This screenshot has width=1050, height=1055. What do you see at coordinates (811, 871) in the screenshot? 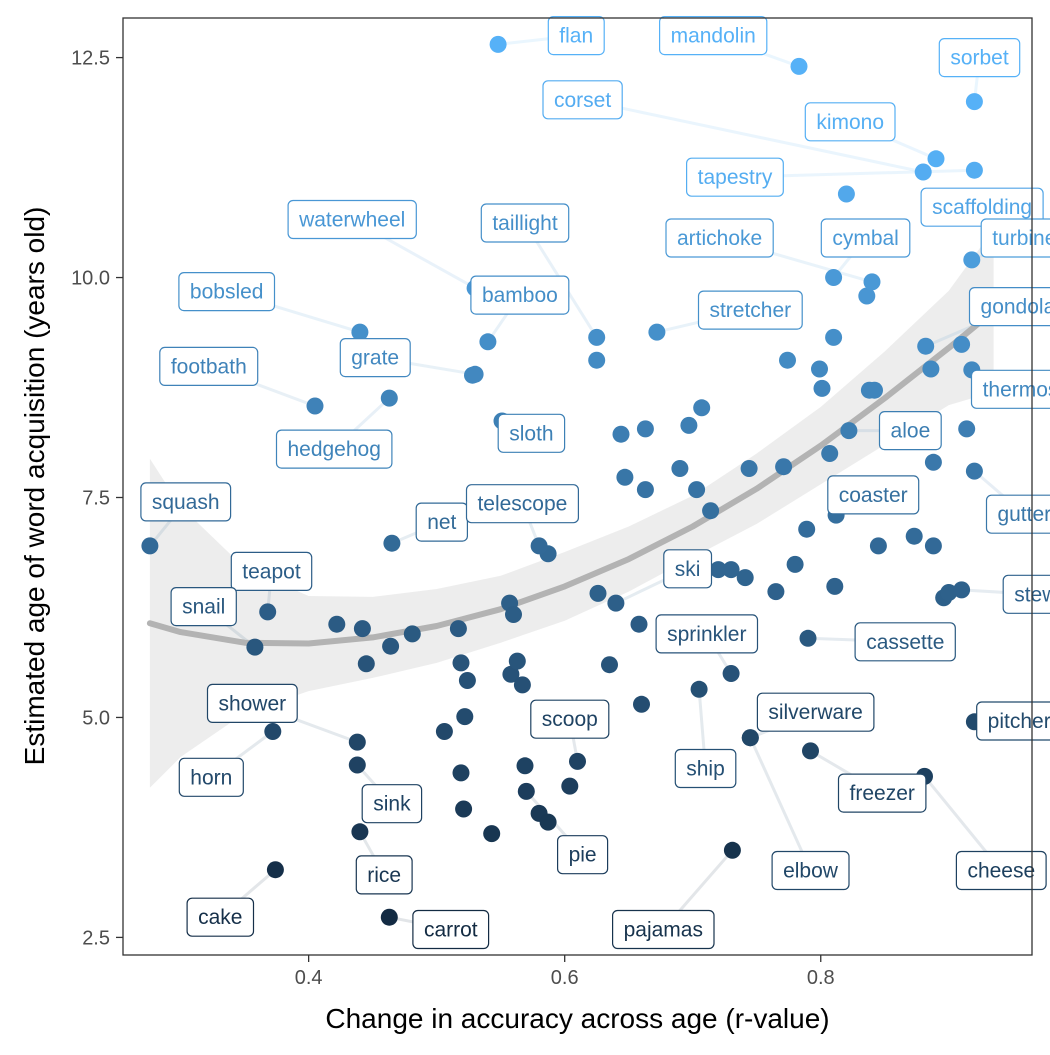
I see `word-label-text: elbow` at bounding box center [811, 871].